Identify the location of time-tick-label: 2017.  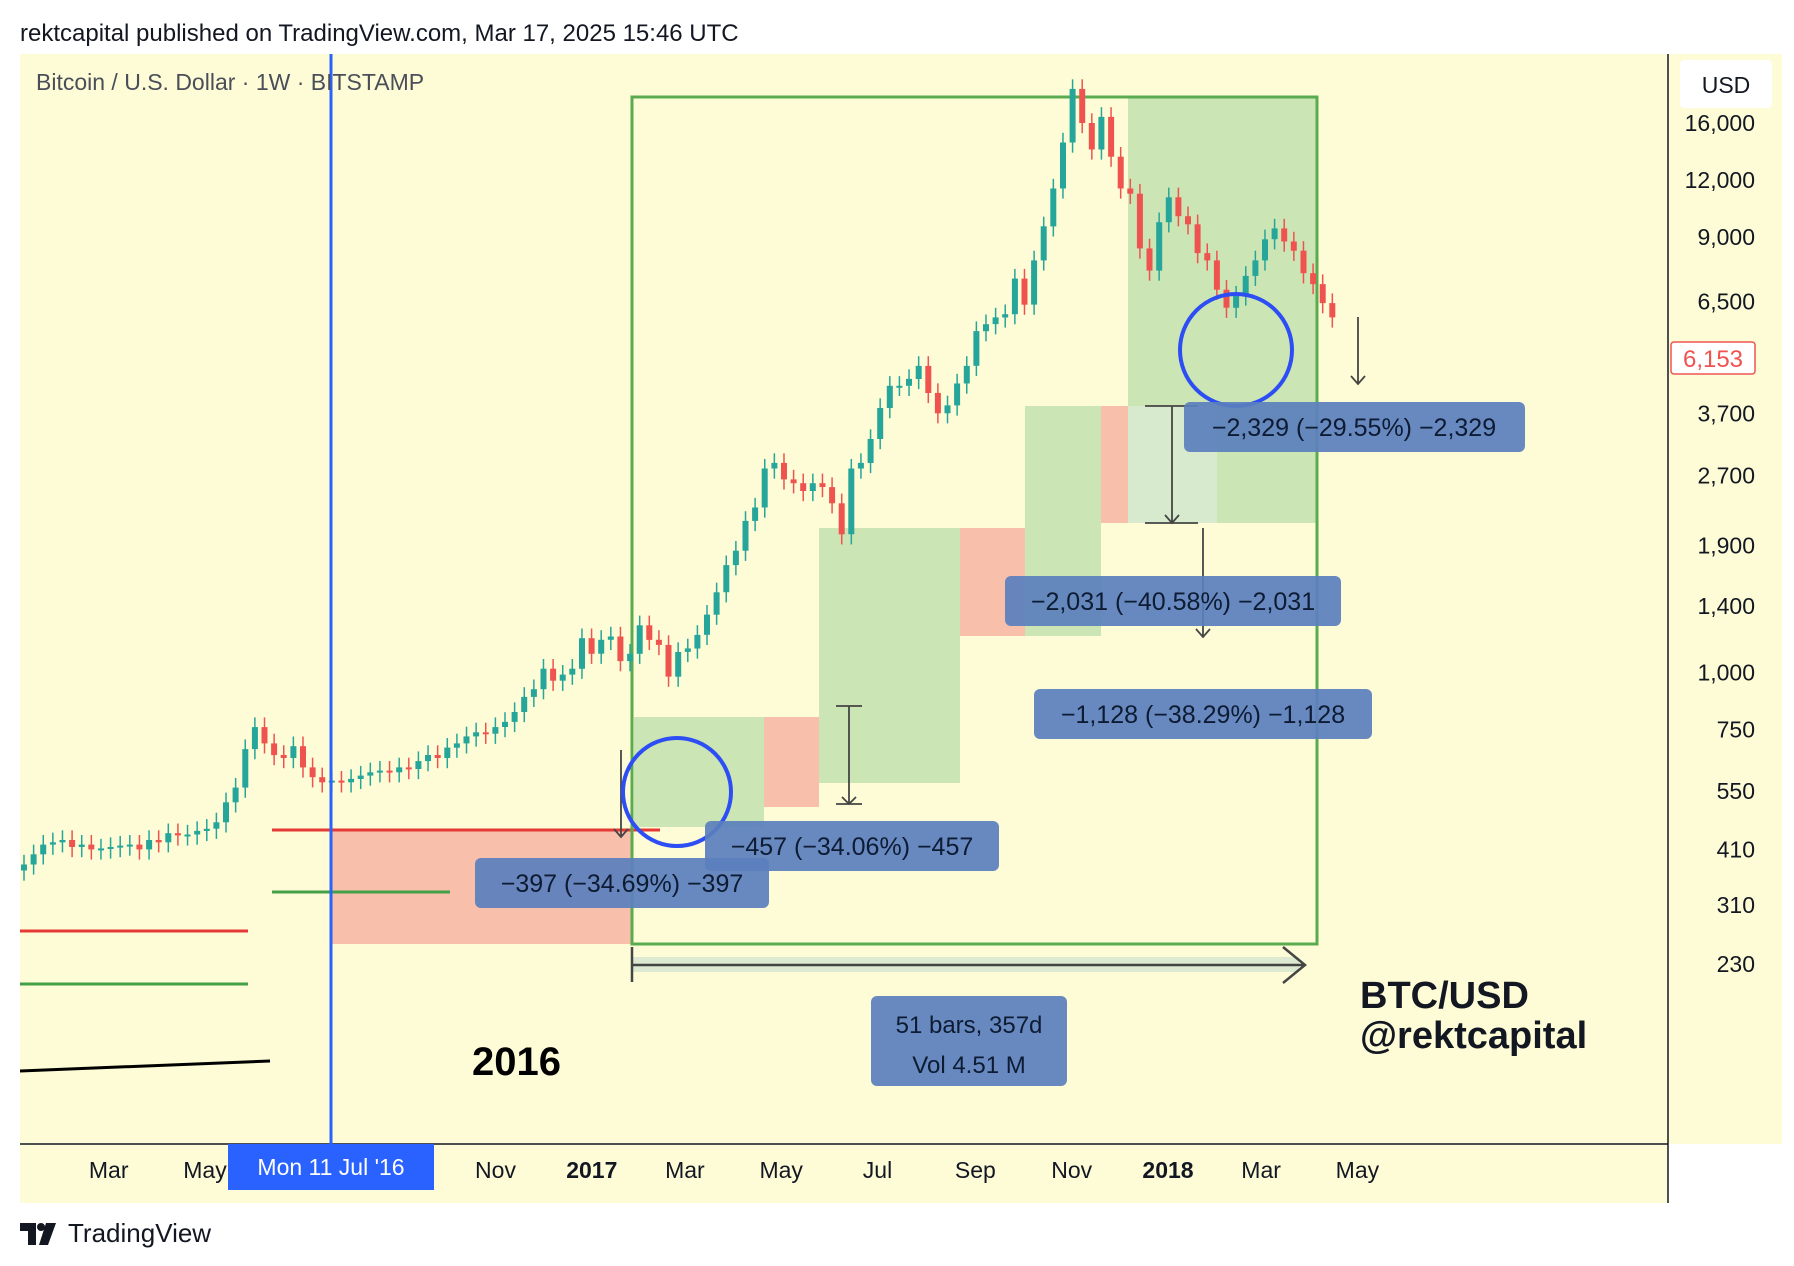
(591, 1170).